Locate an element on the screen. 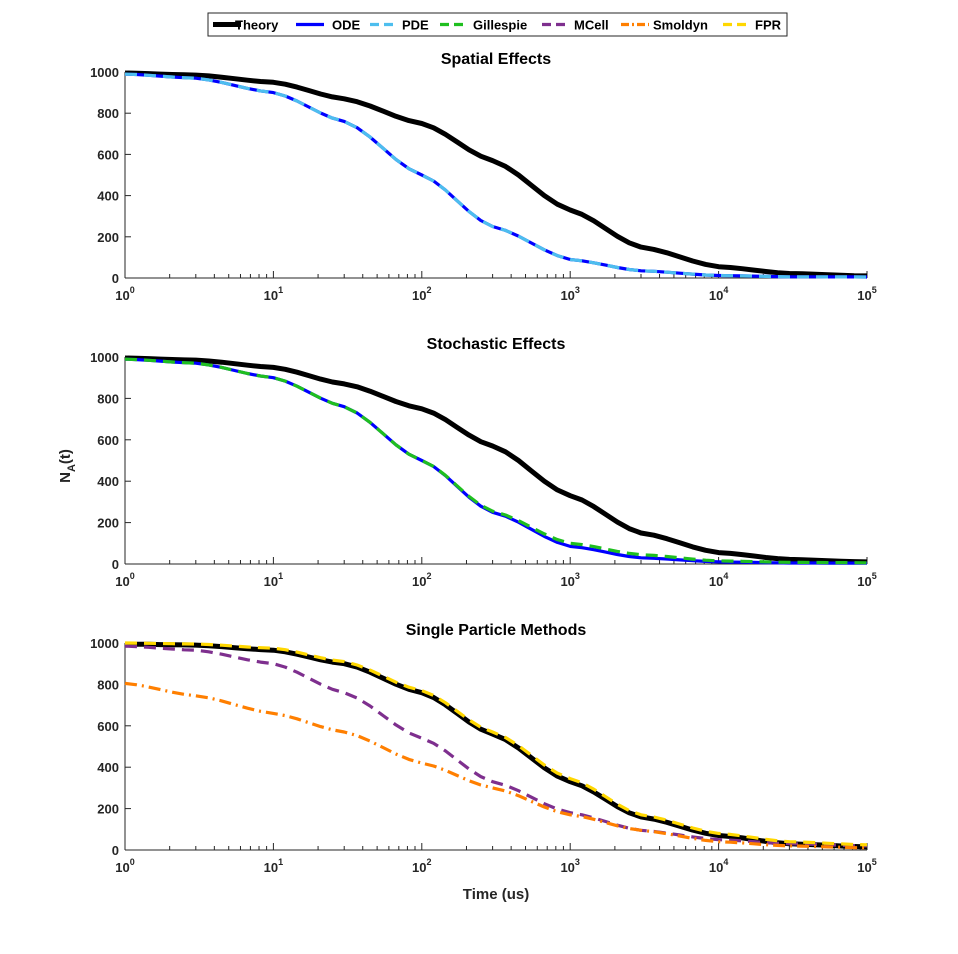 The height and width of the screenshot is (954, 958). legend-label: FPR is located at coordinates (768, 25).